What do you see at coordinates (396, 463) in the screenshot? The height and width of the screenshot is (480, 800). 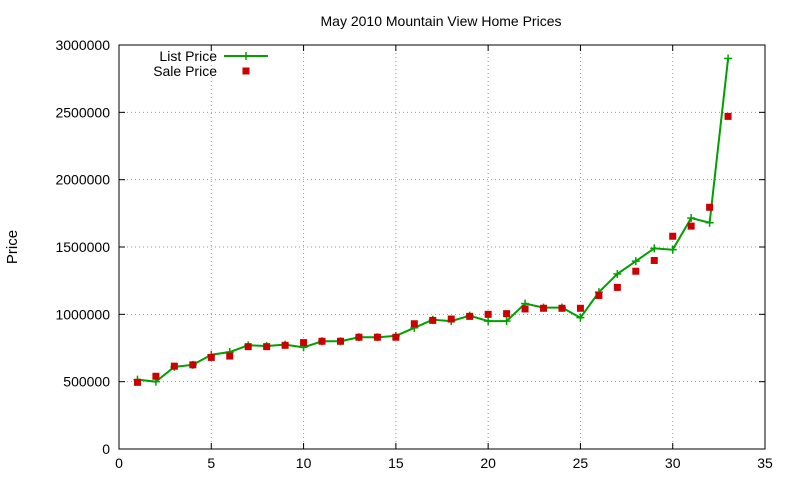 I see `x-tick-label: 15` at bounding box center [396, 463].